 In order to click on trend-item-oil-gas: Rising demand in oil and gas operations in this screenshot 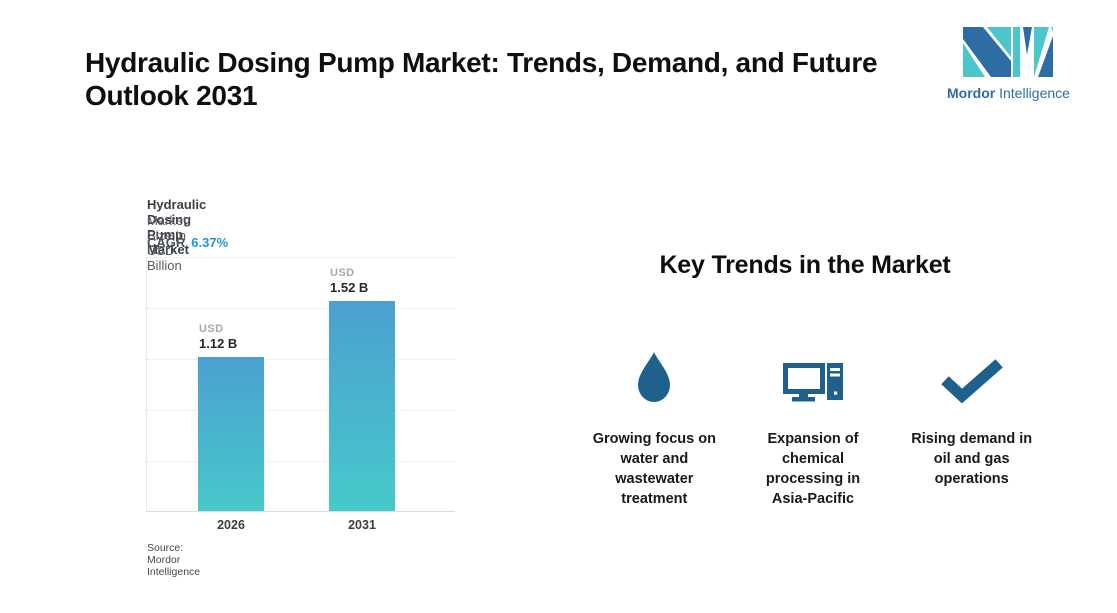, I will do `click(971, 428)`.